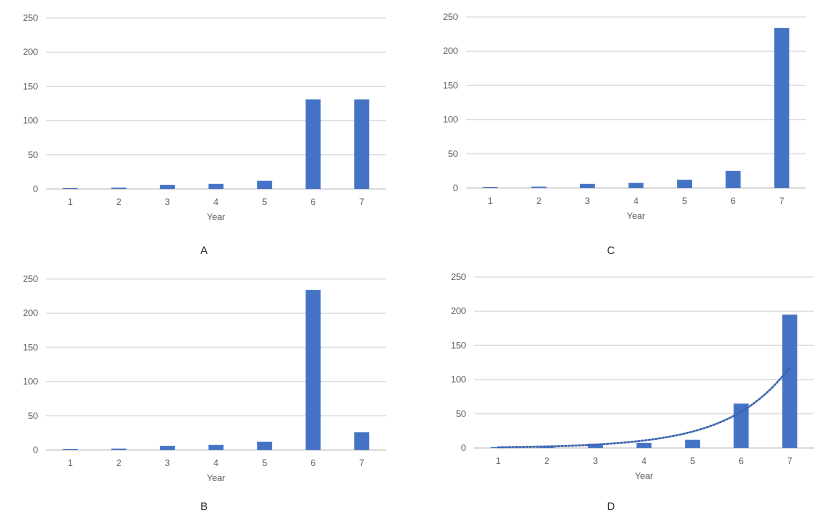 This screenshot has width=836, height=526. Describe the element at coordinates (204, 507) in the screenshot. I see `chart-caption-b: B` at that location.